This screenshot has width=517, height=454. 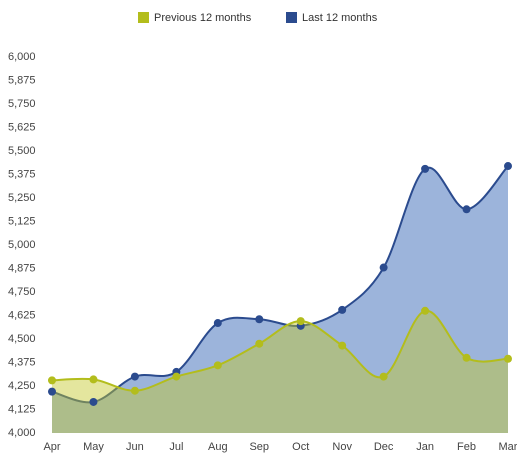 What do you see at coordinates (300, 447) in the screenshot?
I see `x-tick-label: Oct` at bounding box center [300, 447].